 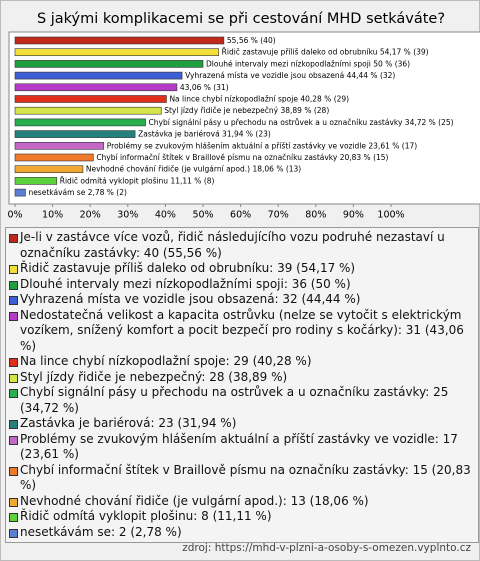 What do you see at coordinates (77, 192) in the screenshot?
I see `value-label: nesetkávám se 2,78 % (2)` at bounding box center [77, 192].